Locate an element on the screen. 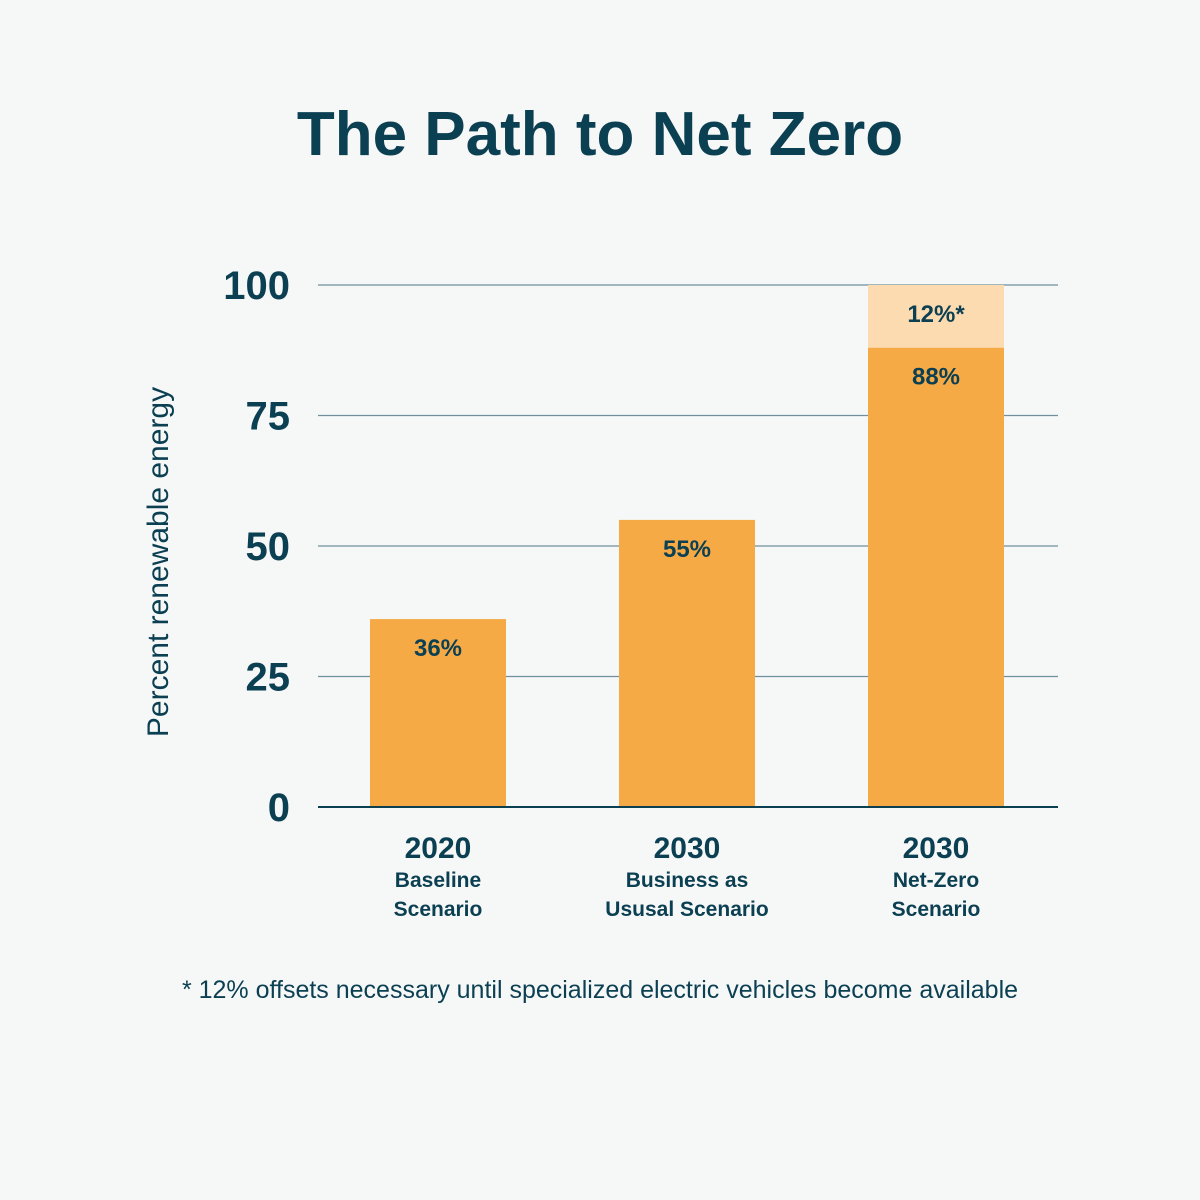  category-scenario-label: Baseline is located at coordinates (438, 880).